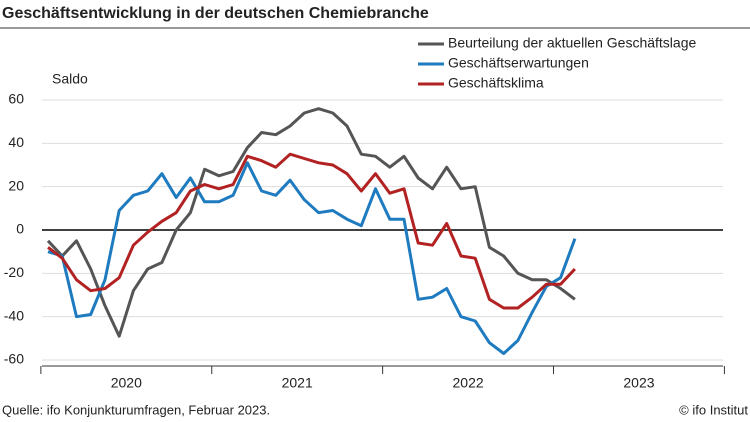 The width and height of the screenshot is (750, 422). I want to click on x-tick-label: 2020, so click(126, 383).